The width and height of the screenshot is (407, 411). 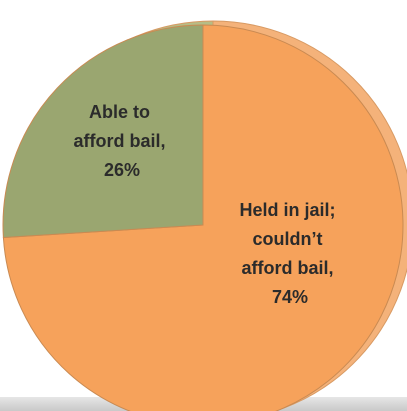 I want to click on slice-label-able-to-afford: Able to afford bail, 26%, so click(x=121, y=141).